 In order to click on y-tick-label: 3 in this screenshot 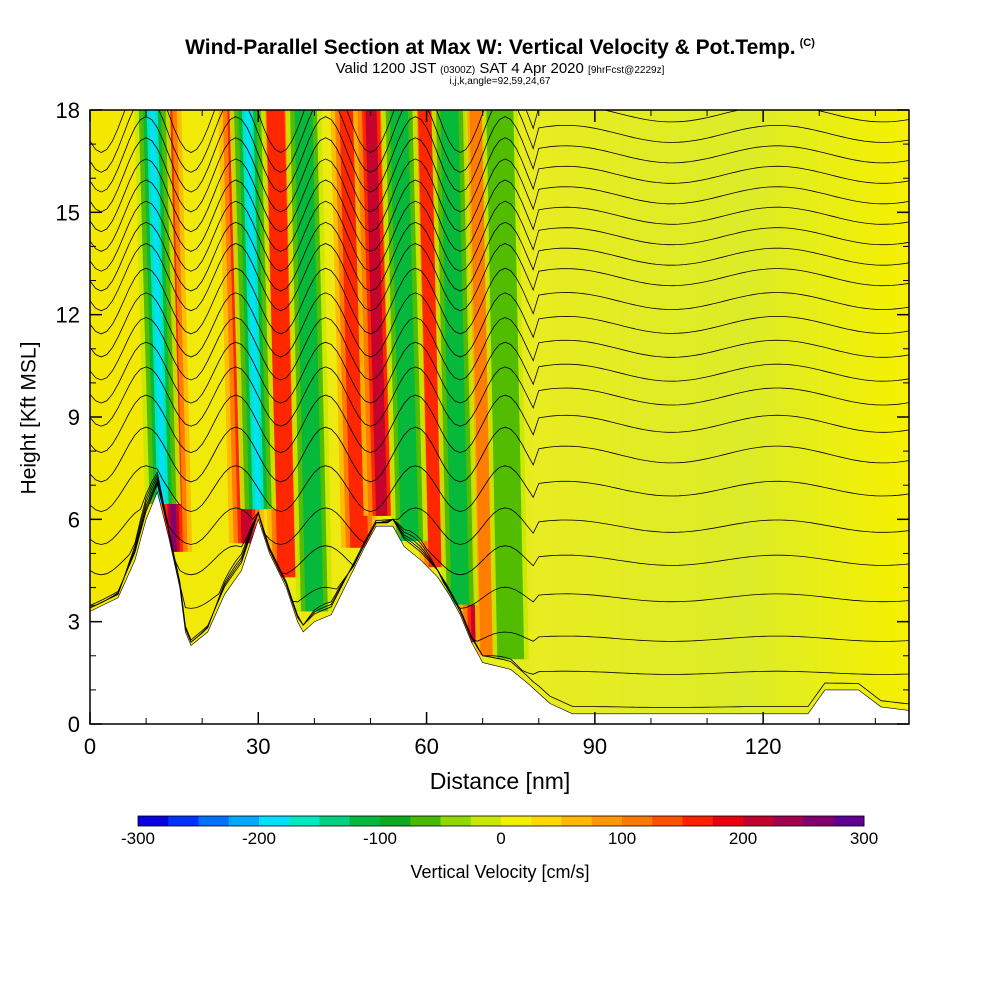, I will do `click(74, 622)`.